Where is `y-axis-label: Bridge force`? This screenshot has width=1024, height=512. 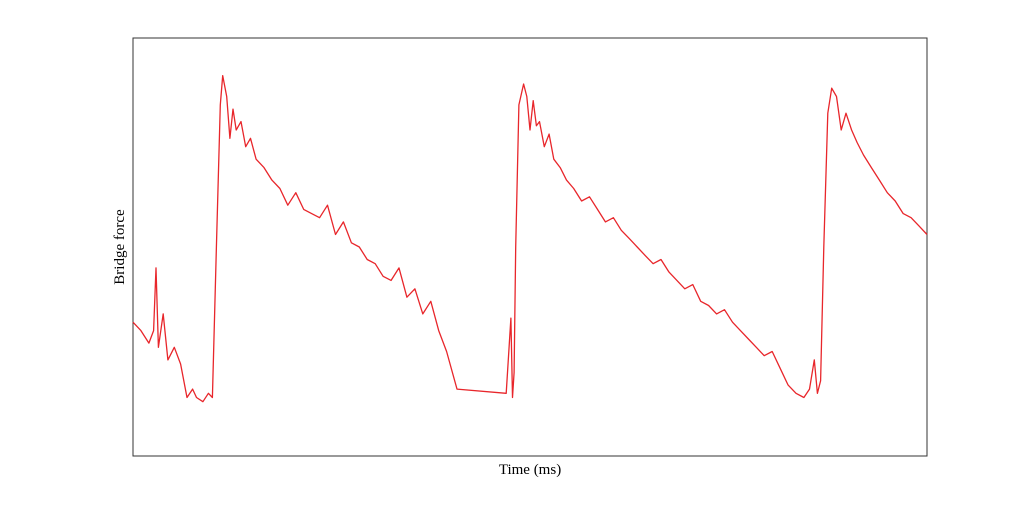
y-axis-label: Bridge force is located at coordinates (120, 247).